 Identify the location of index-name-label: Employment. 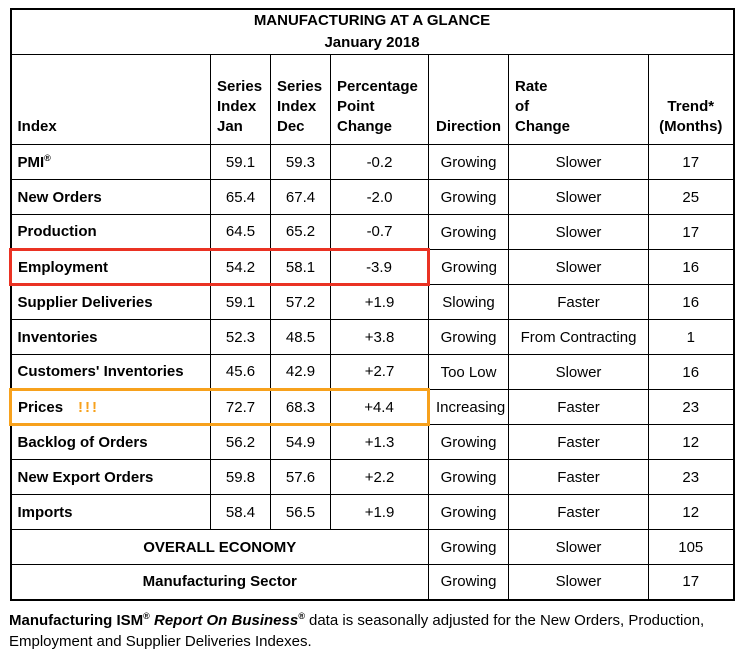
(63, 267).